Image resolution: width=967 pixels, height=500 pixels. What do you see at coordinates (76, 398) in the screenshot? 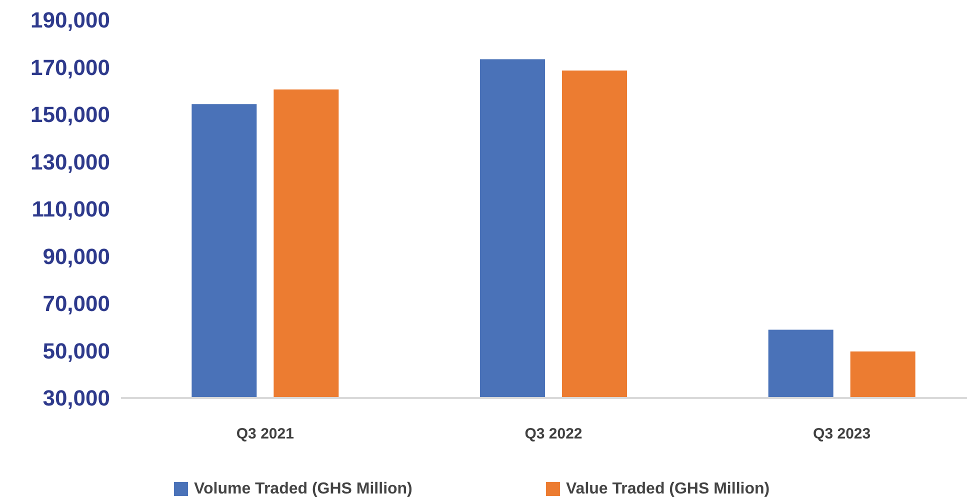
I see `y-tick-label: 30,000` at bounding box center [76, 398].